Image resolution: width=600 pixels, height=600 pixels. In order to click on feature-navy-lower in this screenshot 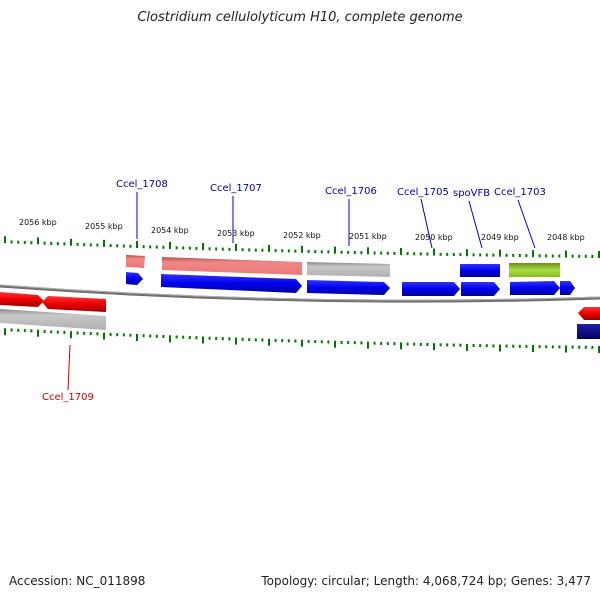, I will do `click(588, 331)`.